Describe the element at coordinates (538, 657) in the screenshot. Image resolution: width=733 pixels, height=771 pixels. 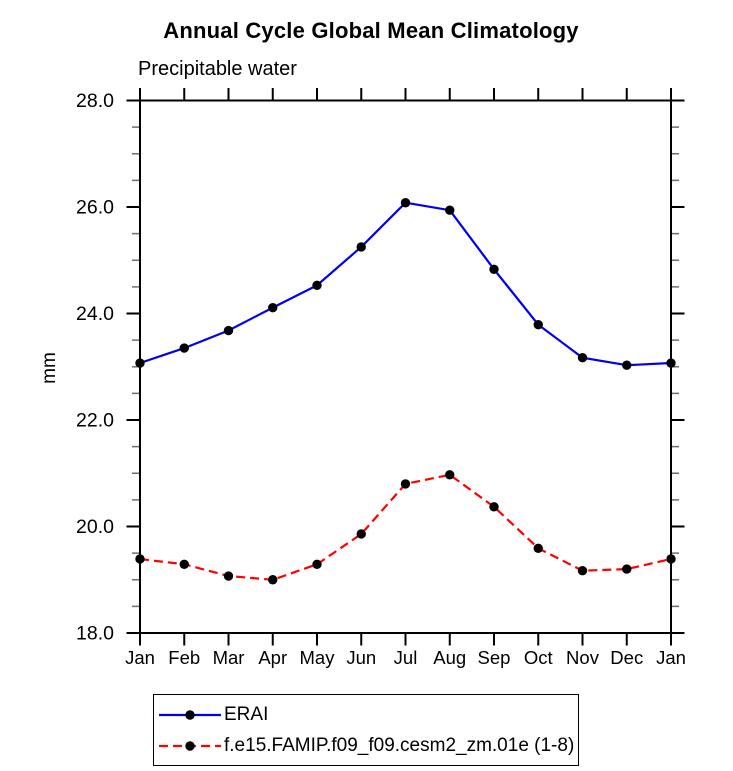
I see `x-tick-label: Oct` at that location.